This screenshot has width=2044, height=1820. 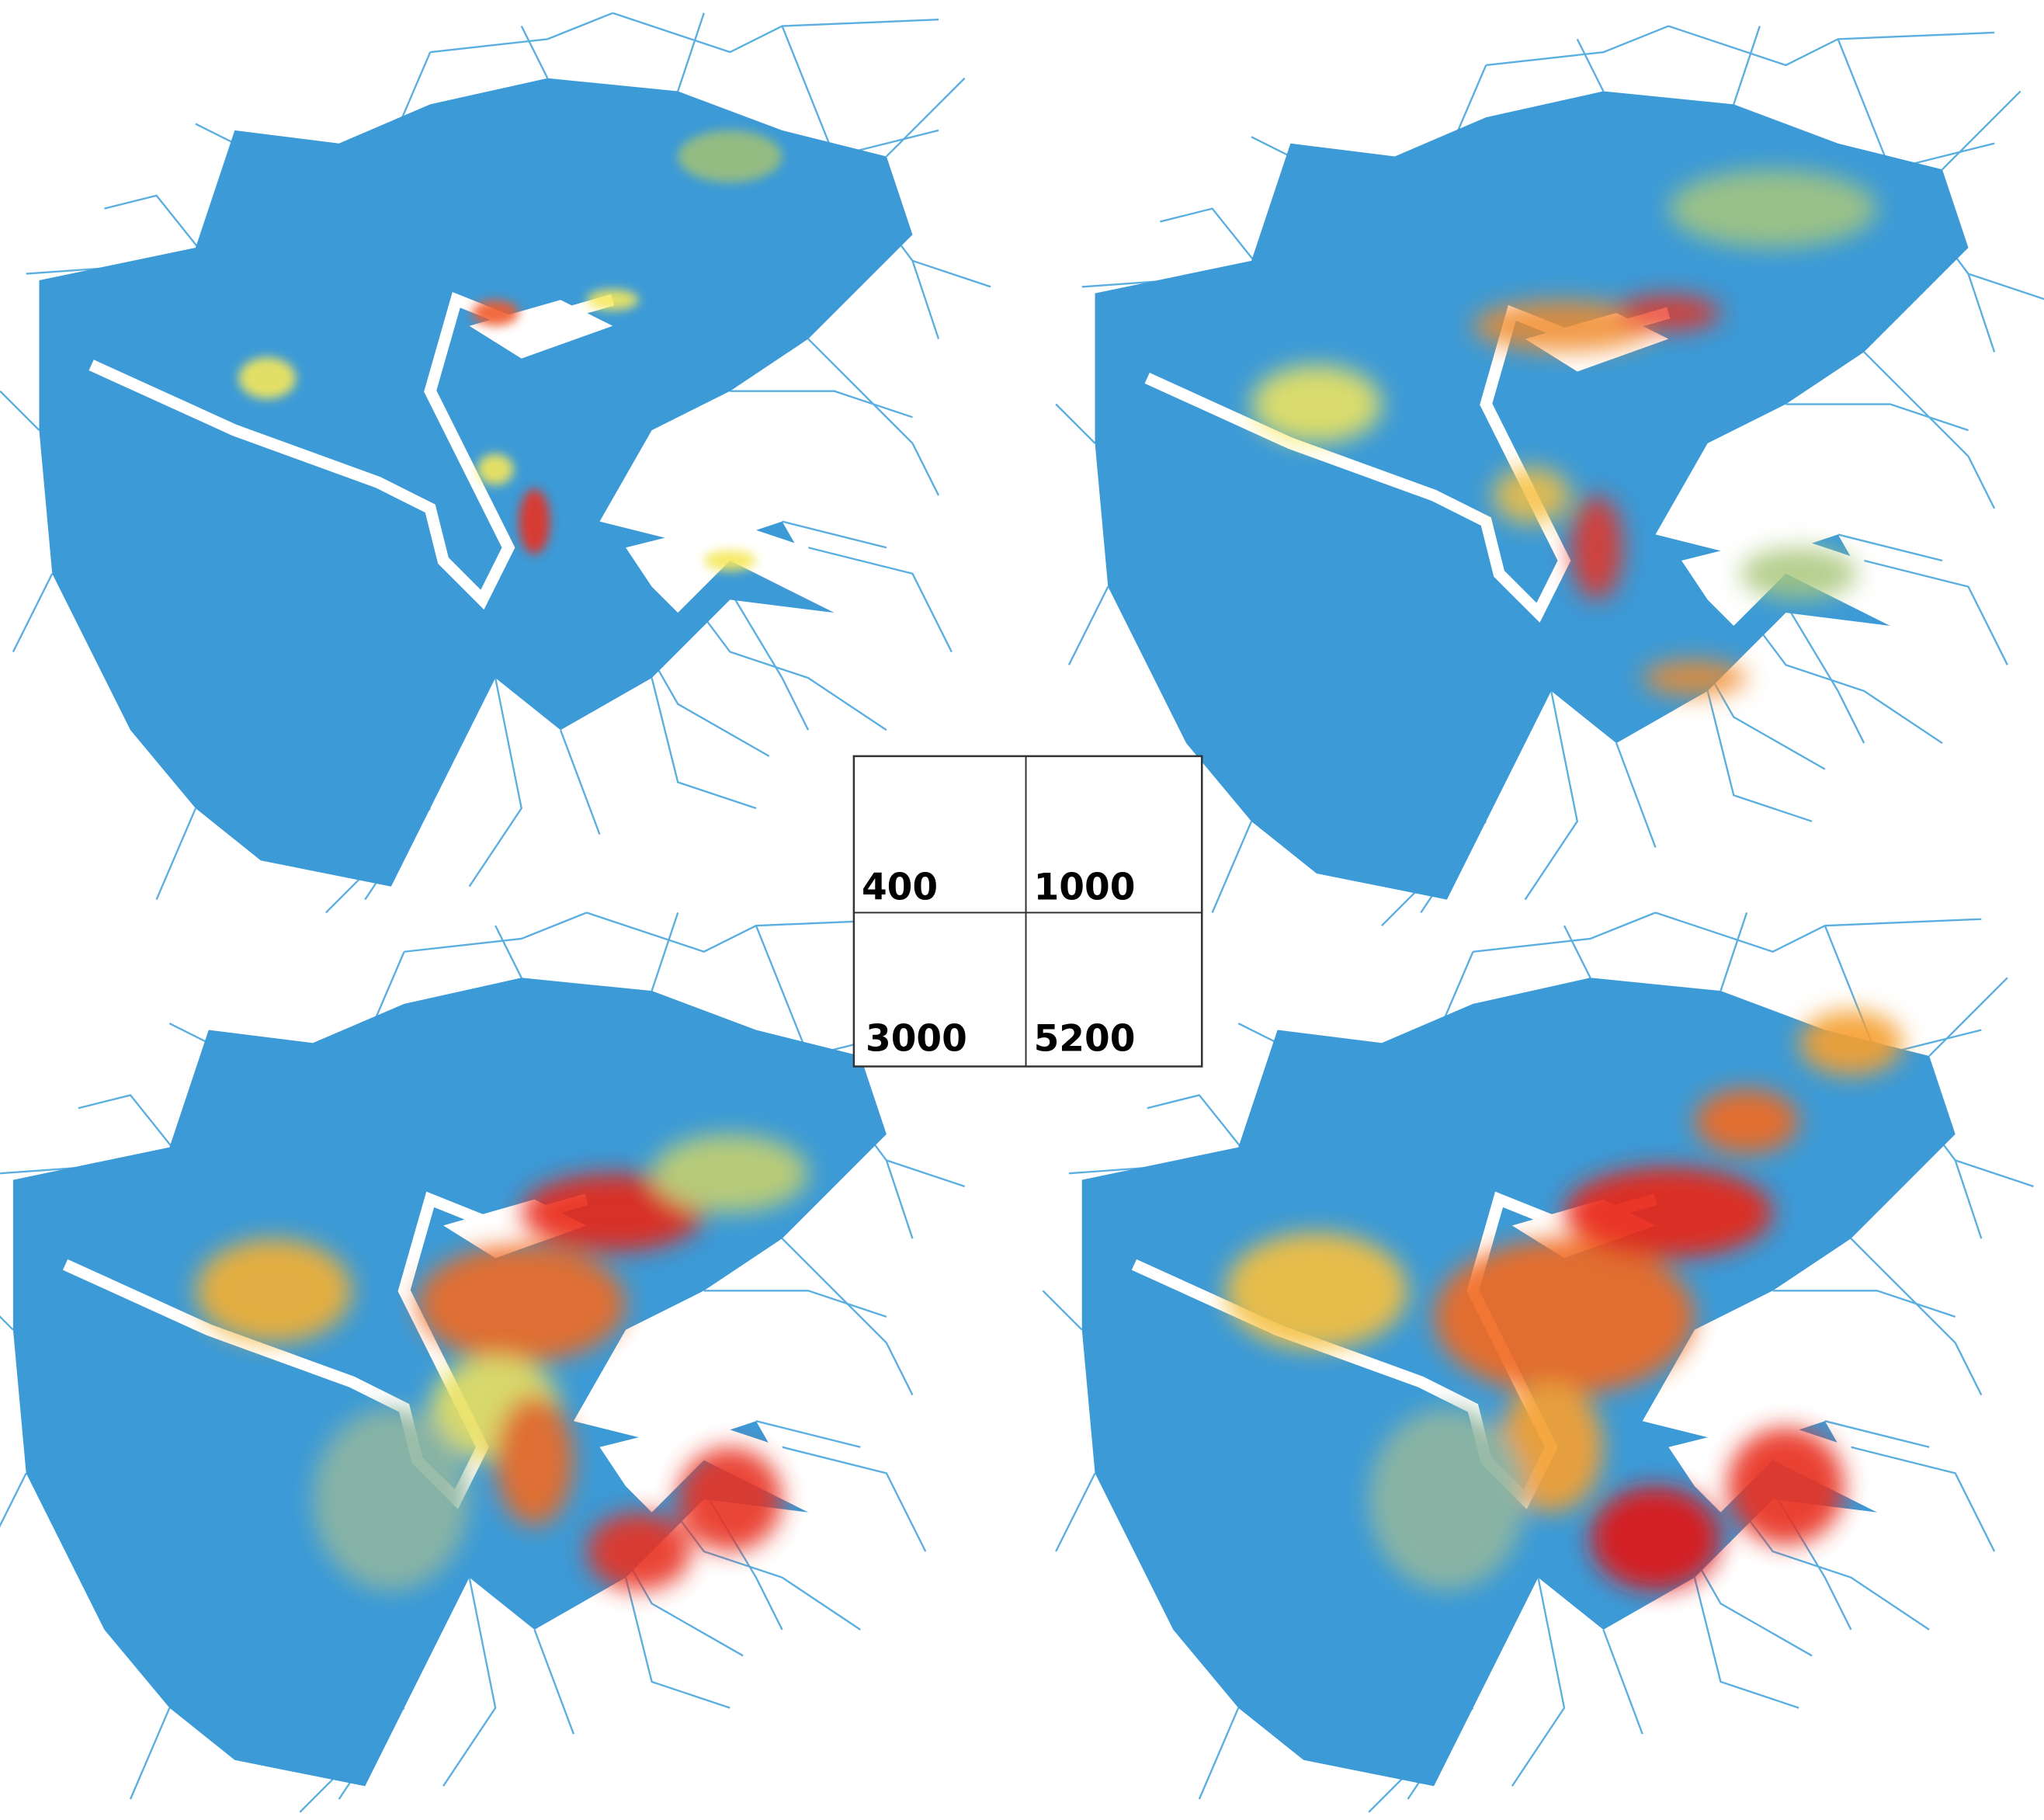 What do you see at coordinates (916, 1038) in the screenshot?
I see `legend-label: 3000` at bounding box center [916, 1038].